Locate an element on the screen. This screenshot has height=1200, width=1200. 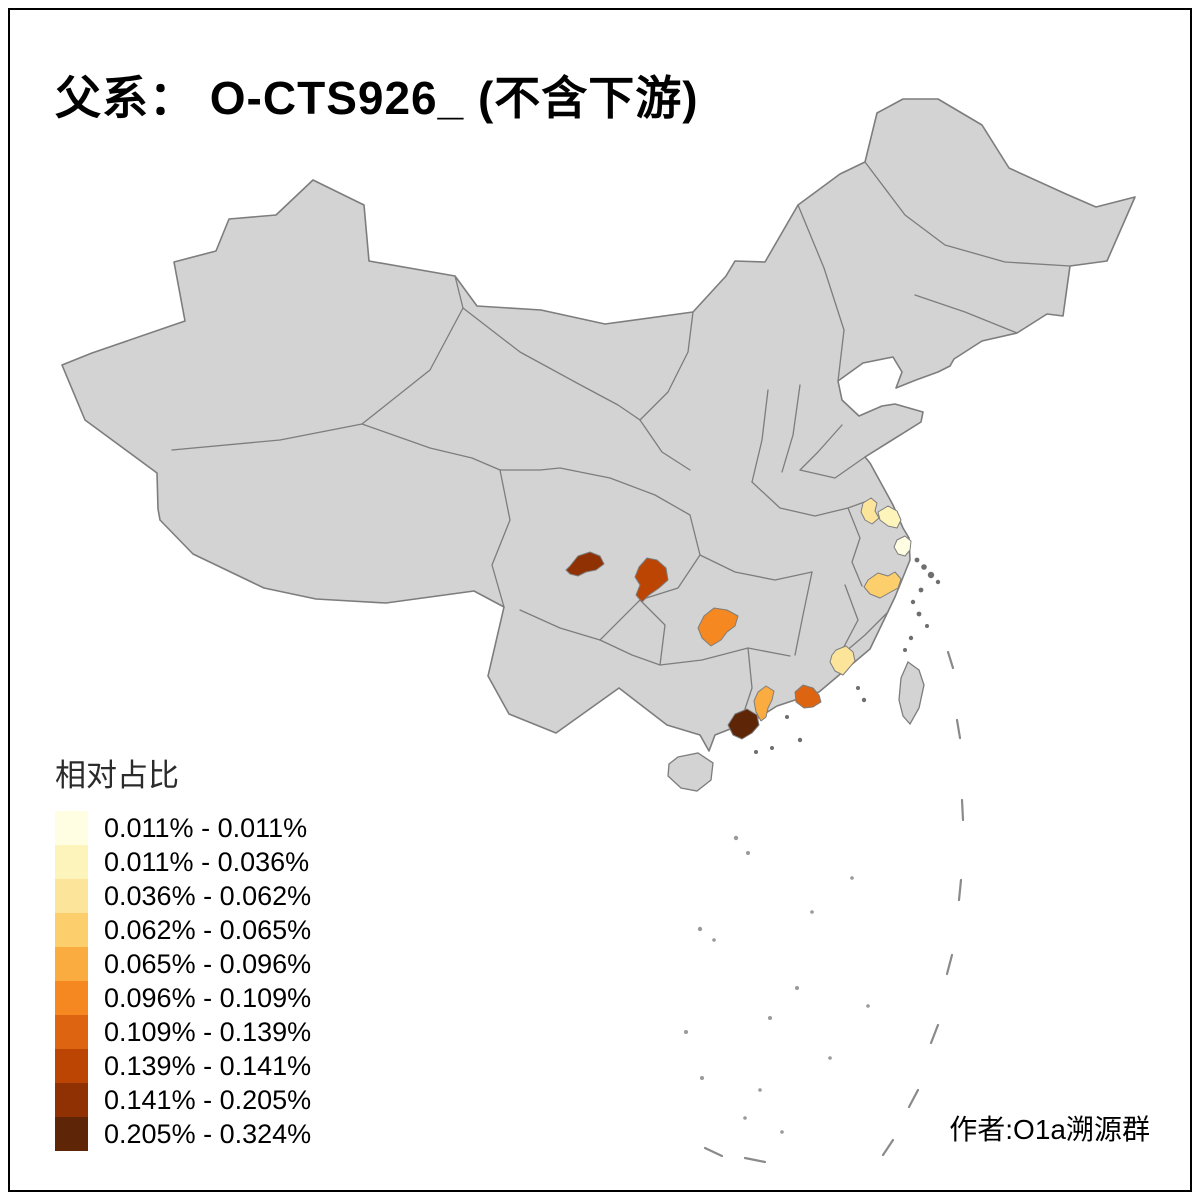
legend-label: 0.065% - 0.096% is located at coordinates (208, 963).